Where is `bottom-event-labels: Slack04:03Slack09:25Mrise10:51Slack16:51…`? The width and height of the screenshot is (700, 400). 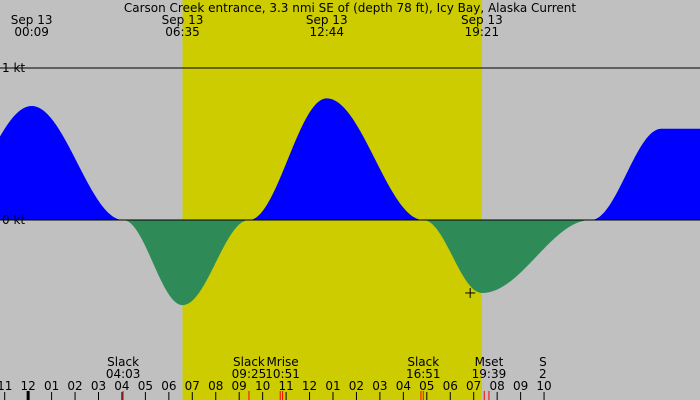
bottom-event-labels: Slack04:03Slack09:25Mrise10:51Slack16:51… is located at coordinates (326, 368).